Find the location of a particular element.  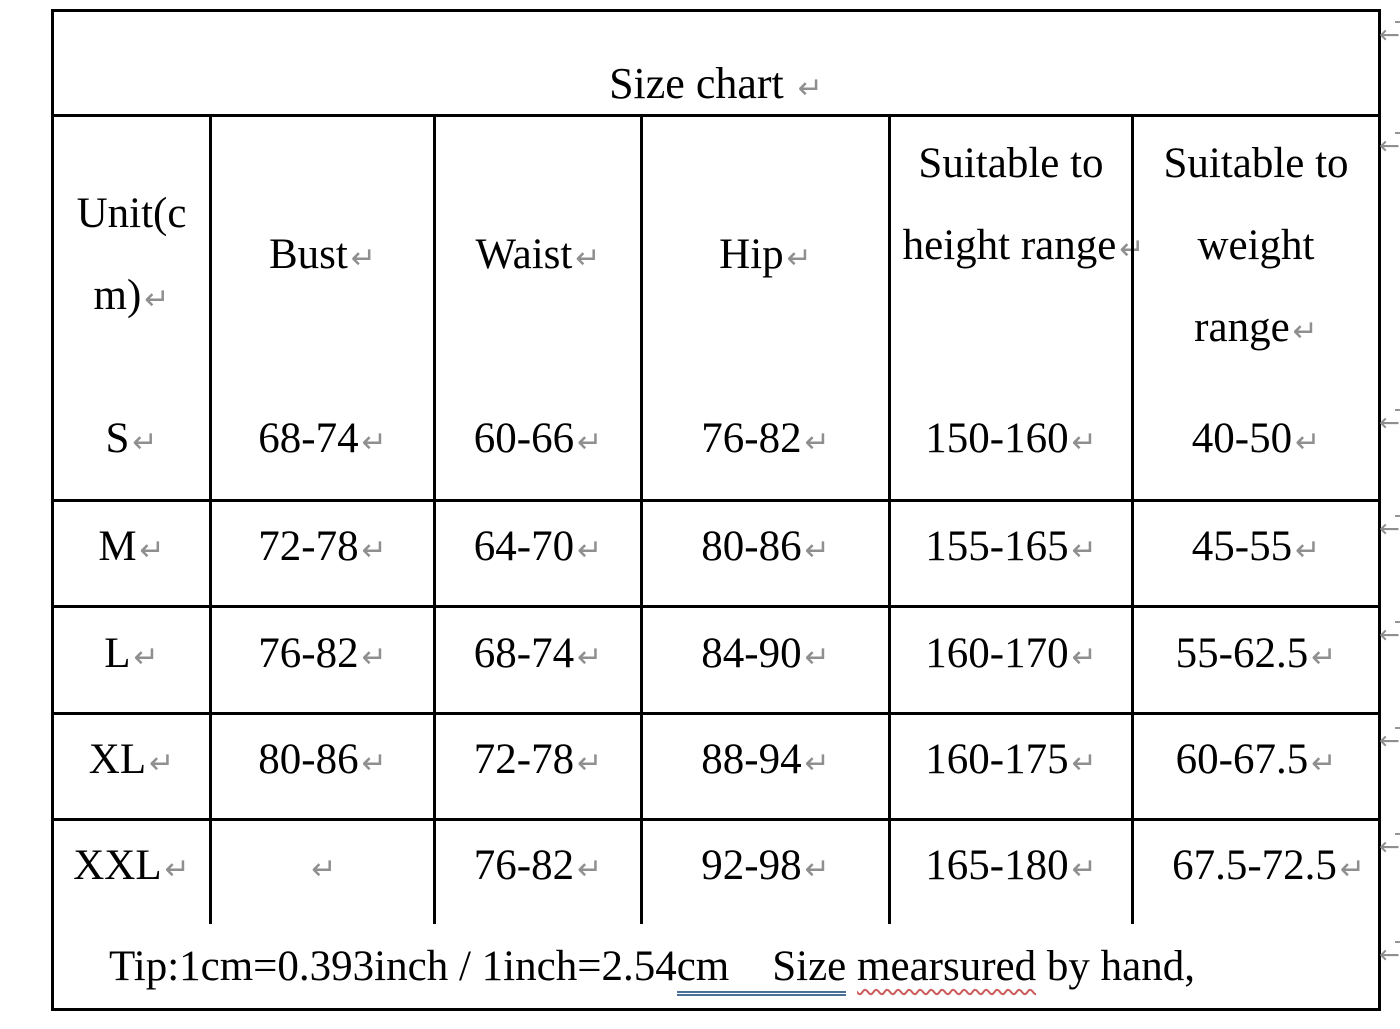

table-row-xxl: XXL ↵ ↵ 76-82 ↵ 92-98 ↵ 165-180 ↵ 67.5-72.5 ↵ is located at coordinates (716, 871).